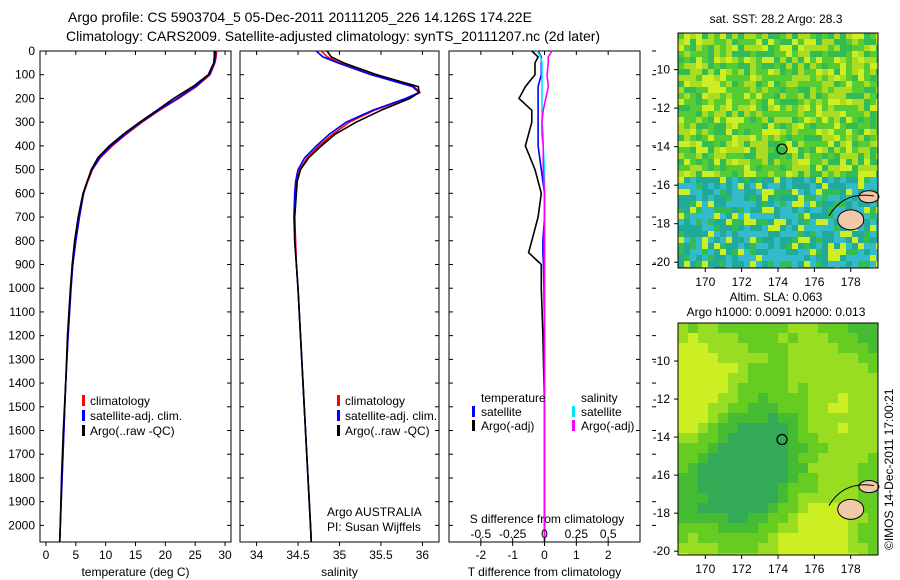  I want to click on y-tick-label: 2000, so click(21, 525).